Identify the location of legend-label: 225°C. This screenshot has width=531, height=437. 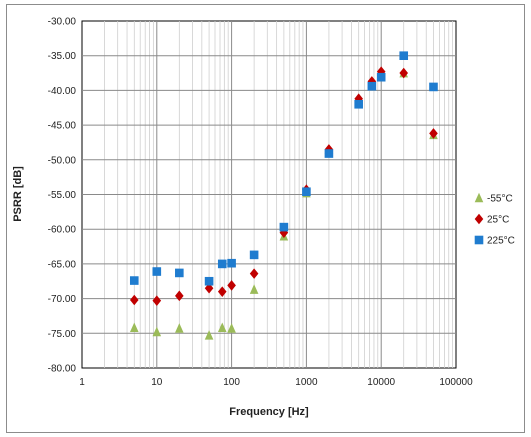
(501, 241).